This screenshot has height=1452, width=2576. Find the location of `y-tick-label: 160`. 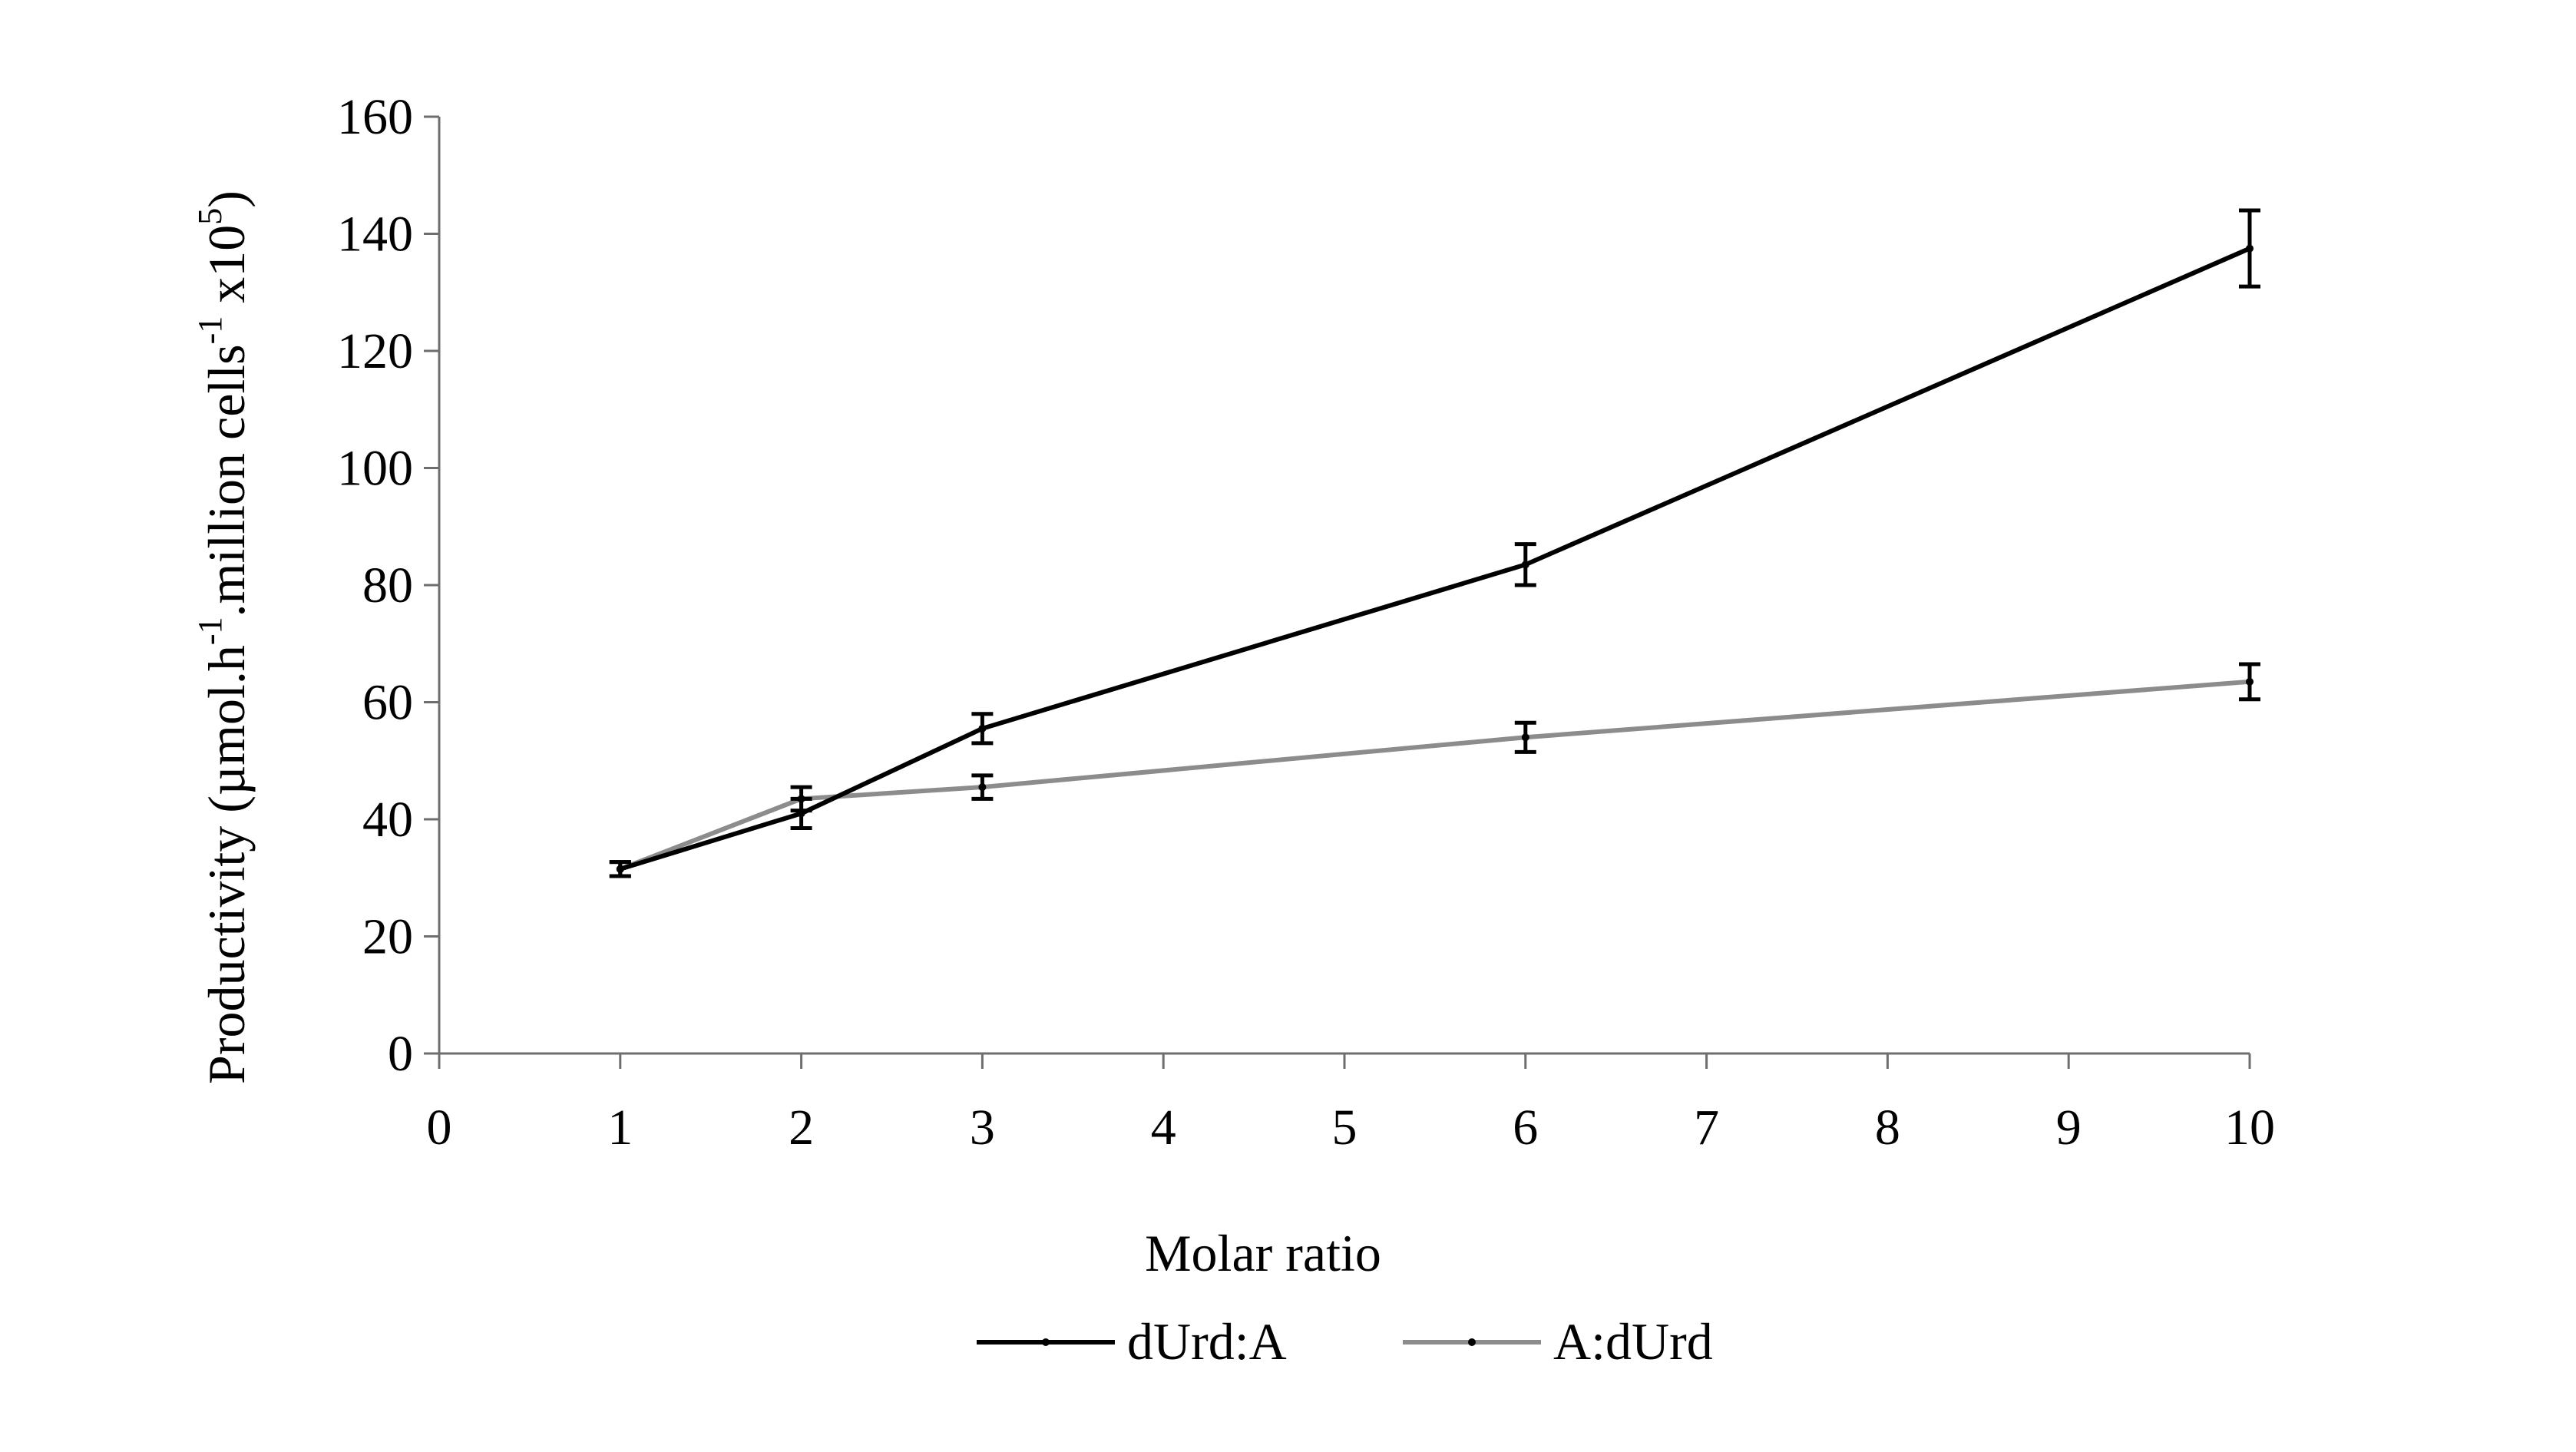

y-tick-label: 160 is located at coordinates (375, 117).